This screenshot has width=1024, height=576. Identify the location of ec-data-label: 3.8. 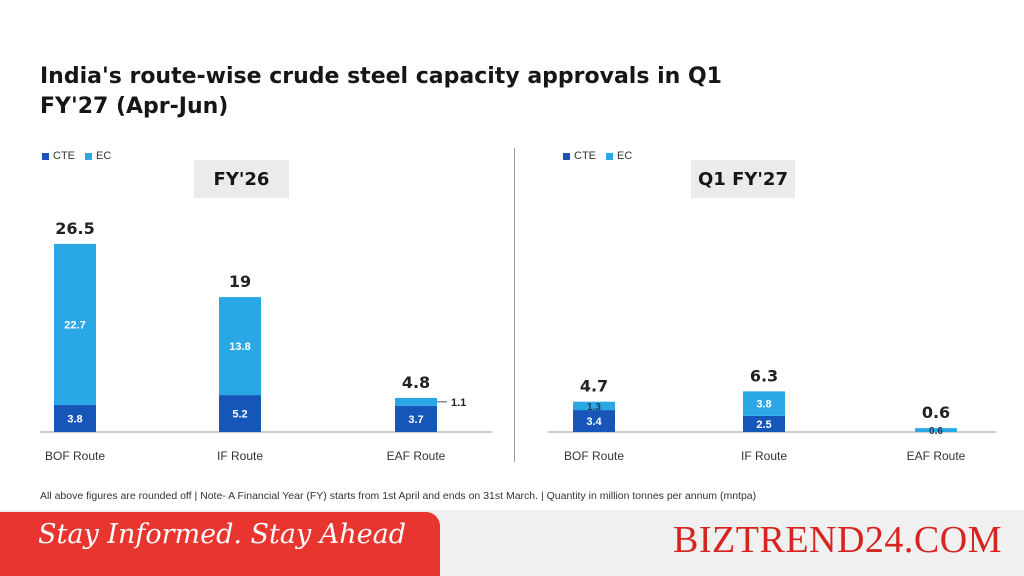
(763, 405).